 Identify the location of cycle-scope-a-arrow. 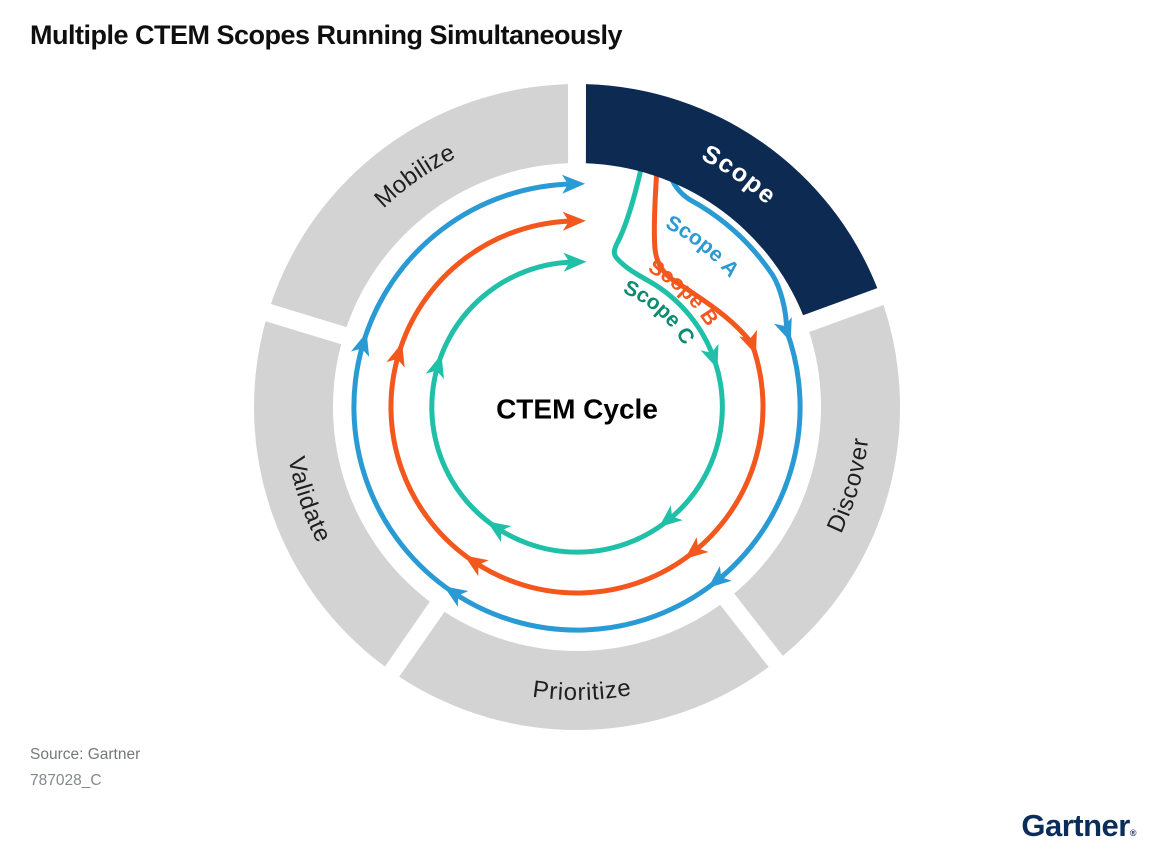
(363, 343).